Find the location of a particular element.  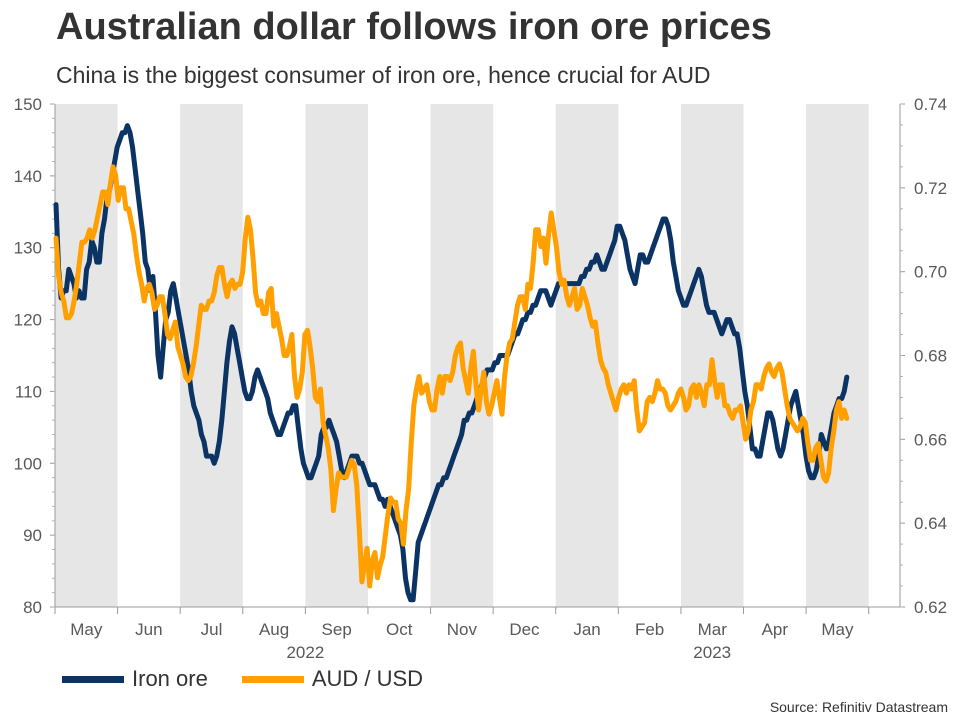

legend-swatch-aud-usd is located at coordinates (272, 679).